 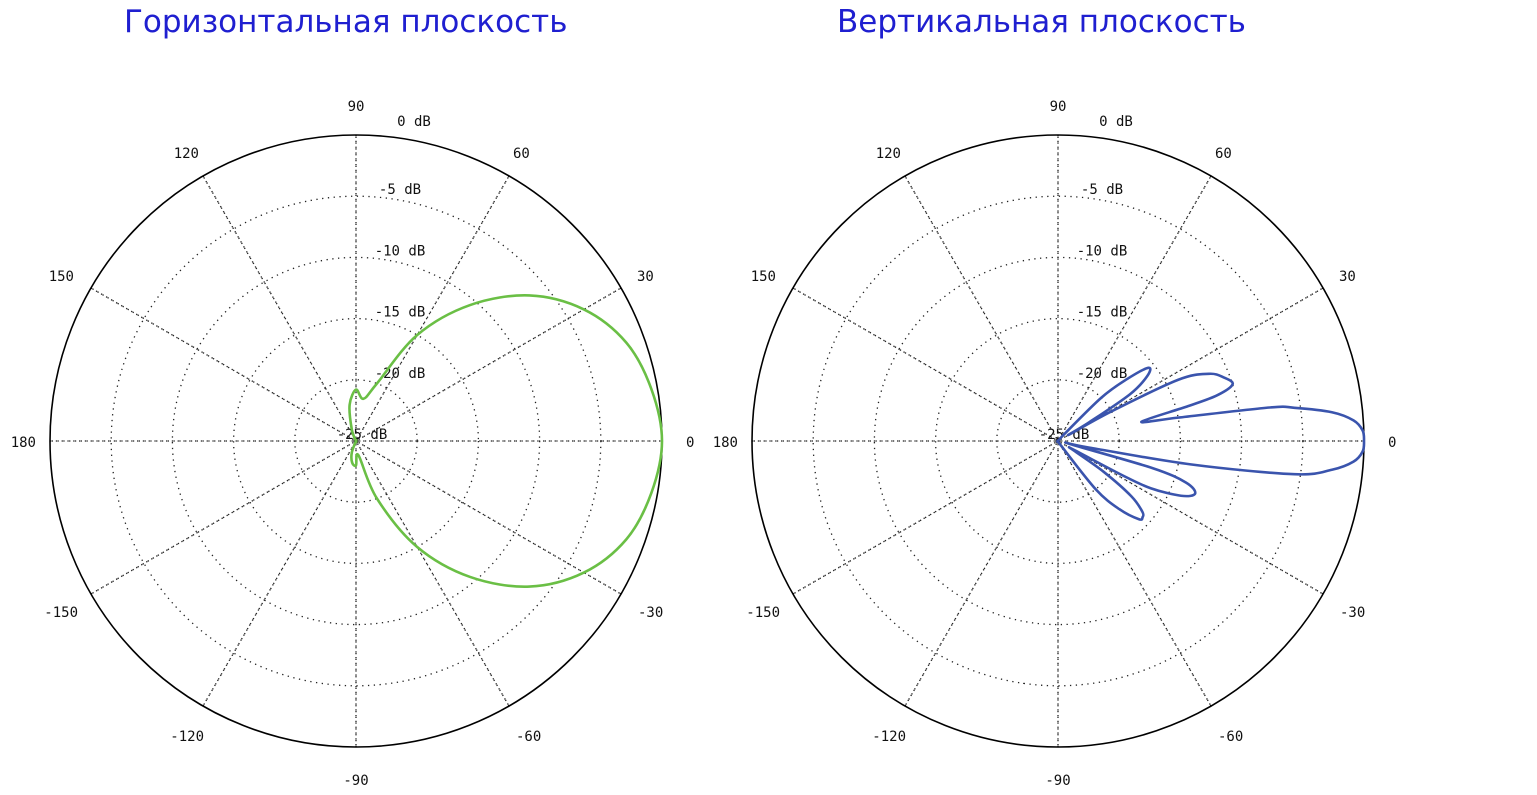 What do you see at coordinates (346, 22) in the screenshot?
I see `left-chart-title: Горизонтальная плоскость` at bounding box center [346, 22].